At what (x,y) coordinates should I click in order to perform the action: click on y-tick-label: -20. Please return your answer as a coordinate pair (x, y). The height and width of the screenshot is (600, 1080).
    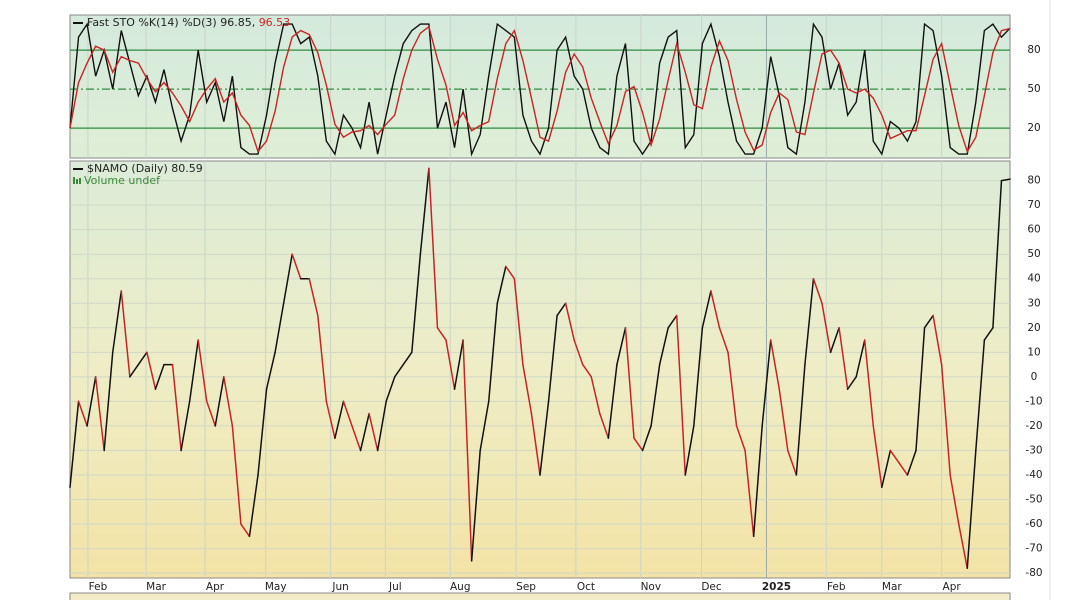
    Looking at the image, I should click on (1033, 426).